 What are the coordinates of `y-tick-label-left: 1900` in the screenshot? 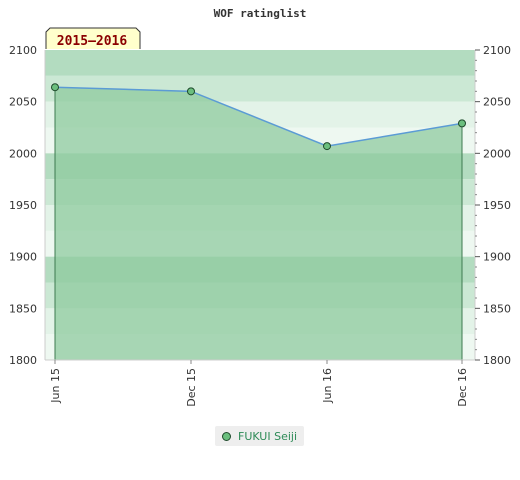 It's located at (23, 257).